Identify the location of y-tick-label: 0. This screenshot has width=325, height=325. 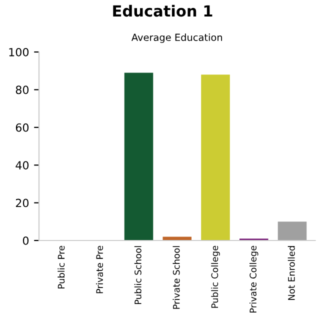
(25, 240).